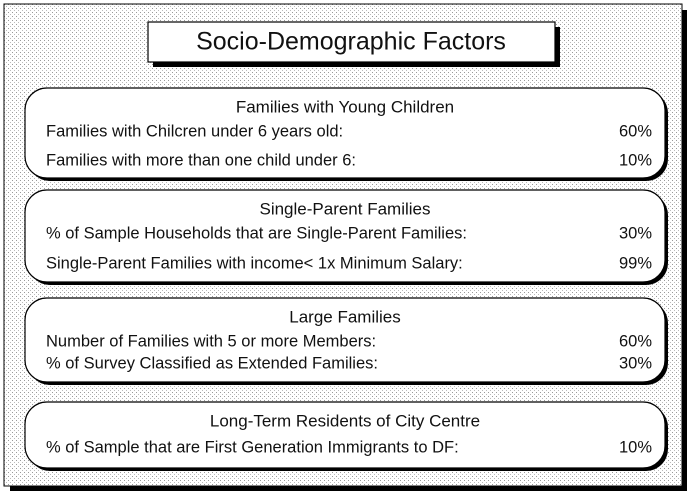 This screenshot has width=693, height=495. I want to click on section-heading: Single-Parent Families, so click(344, 208).